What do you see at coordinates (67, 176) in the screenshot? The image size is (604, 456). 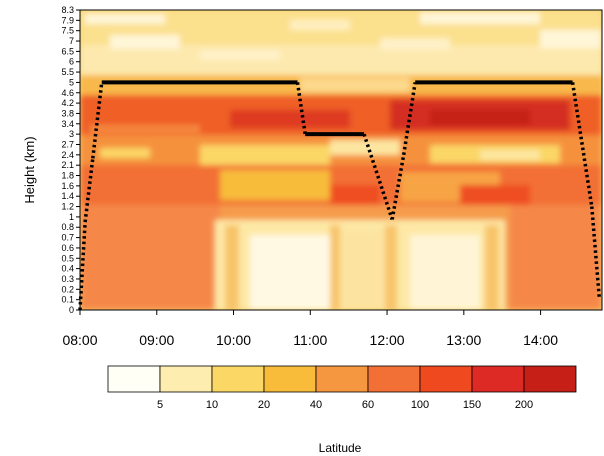 I see `y-tick-label: 1.8` at bounding box center [67, 176].